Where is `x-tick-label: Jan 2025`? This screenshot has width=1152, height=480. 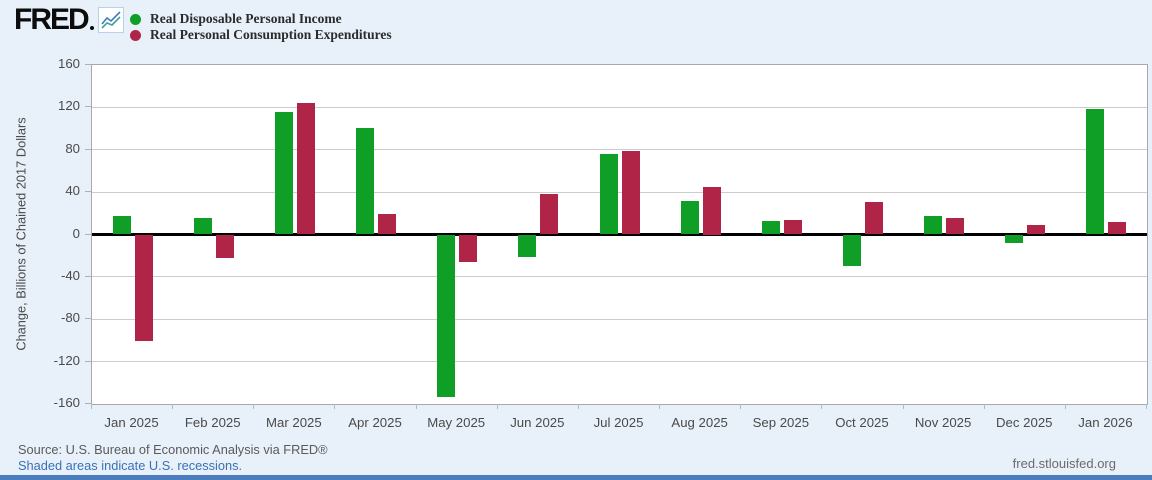 x-tick-label: Jan 2025 is located at coordinates (131, 422).